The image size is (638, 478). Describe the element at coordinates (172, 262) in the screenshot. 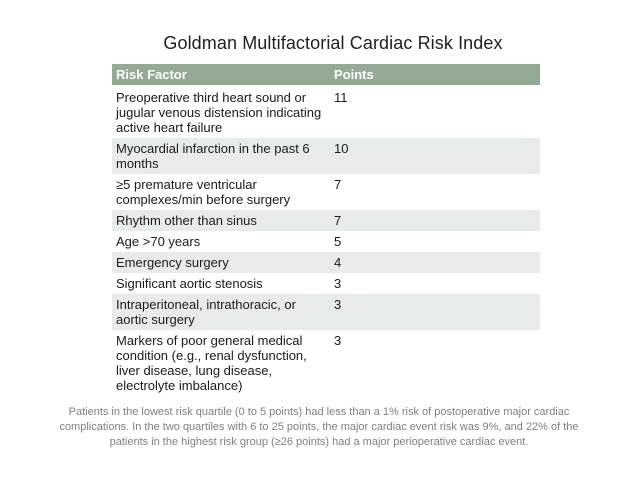

I see `risk-factor-cell: Emergency surgery` at that location.